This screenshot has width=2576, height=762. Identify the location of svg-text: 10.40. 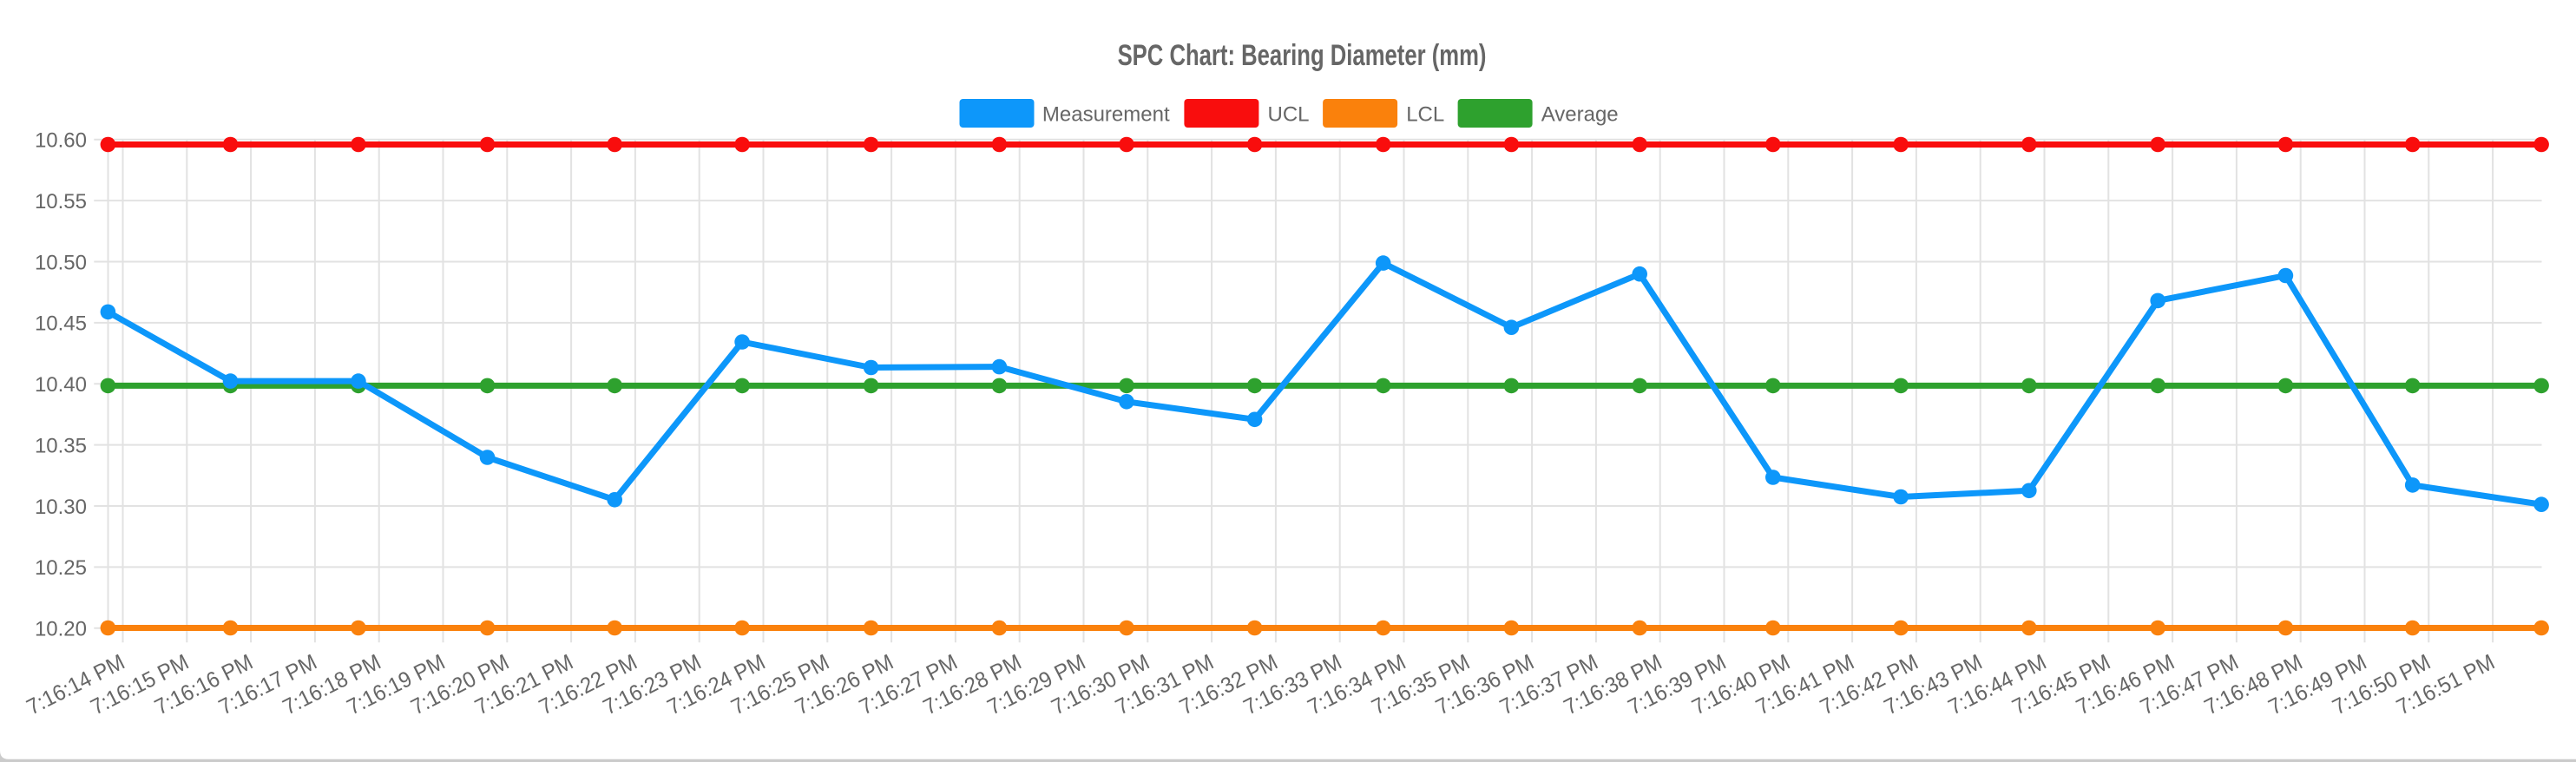
(61, 385).